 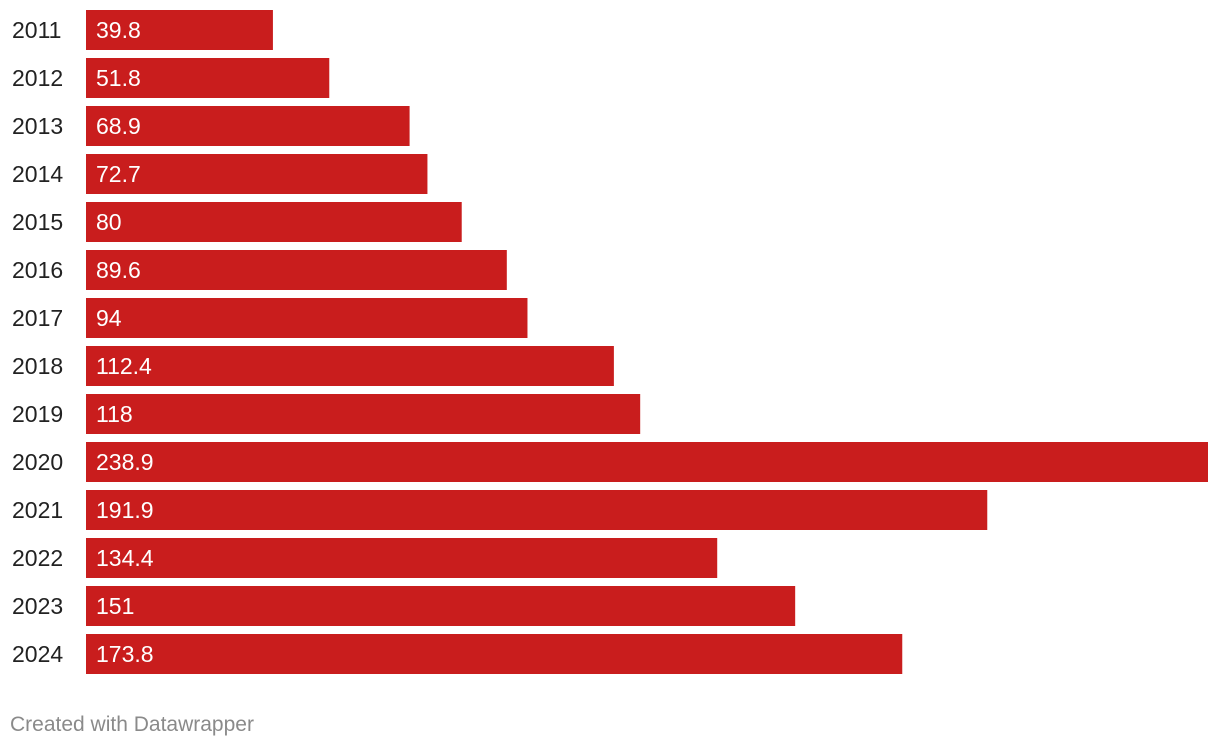 What do you see at coordinates (37, 414) in the screenshot?
I see `category-label: 2019` at bounding box center [37, 414].